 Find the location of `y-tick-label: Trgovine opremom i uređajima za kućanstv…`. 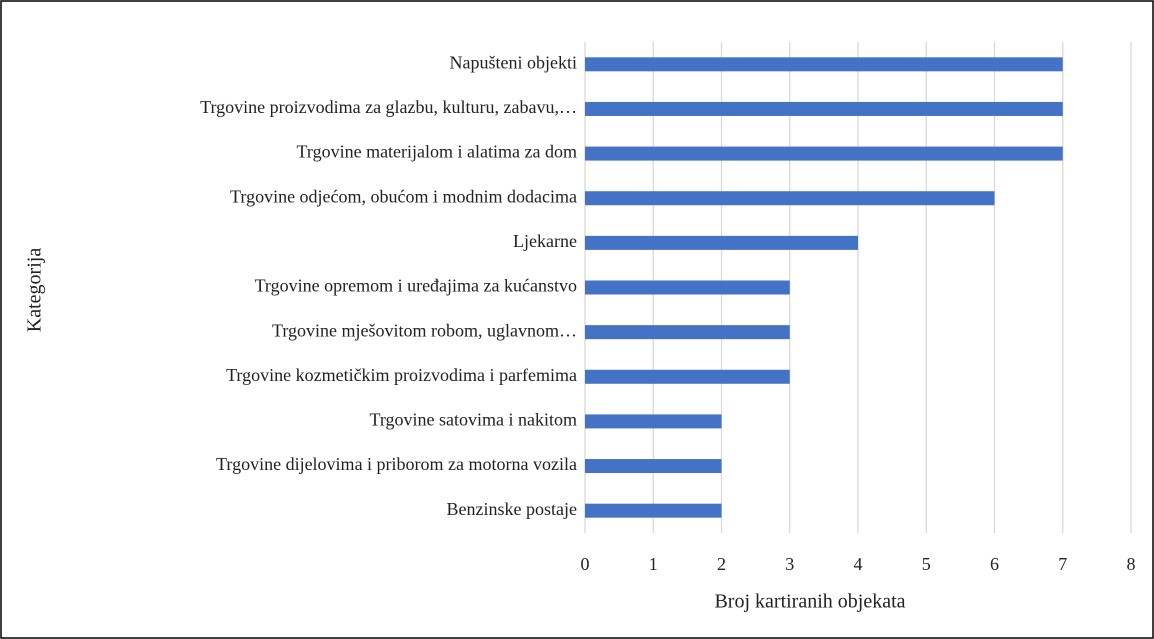

y-tick-label: Trgovine opremom i uređajima za kućanstv… is located at coordinates (416, 286).